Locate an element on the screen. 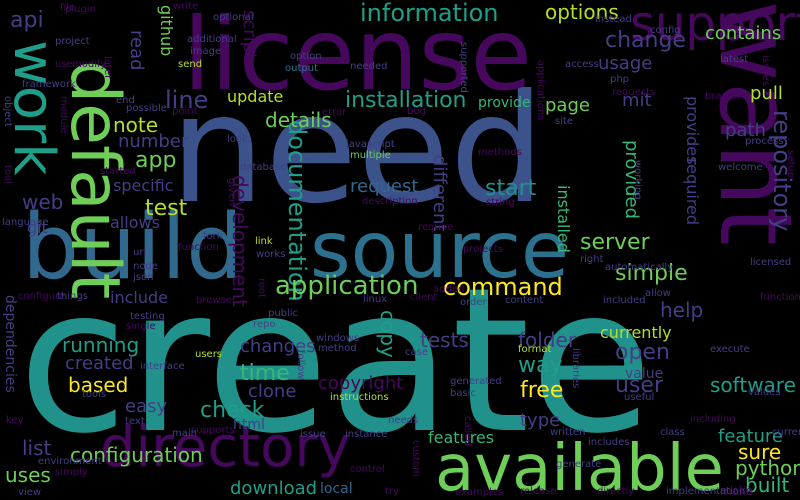  word-open: open is located at coordinates (642, 352).